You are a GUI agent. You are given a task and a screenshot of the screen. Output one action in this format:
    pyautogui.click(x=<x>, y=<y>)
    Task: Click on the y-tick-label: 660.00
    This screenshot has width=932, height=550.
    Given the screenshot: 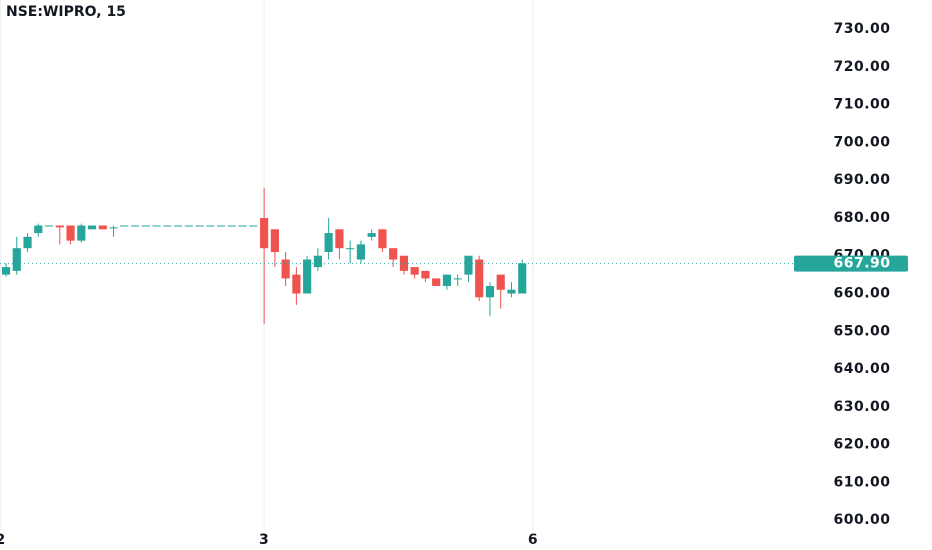 What is the action you would take?
    pyautogui.click(x=861, y=294)
    